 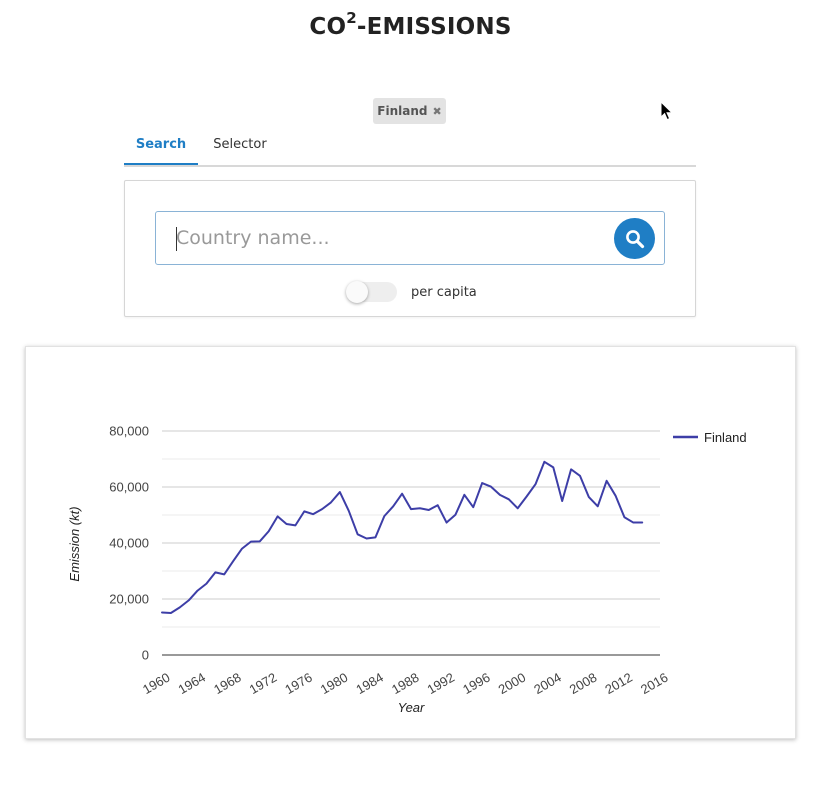 I want to click on x-tick-label: 2004, so click(x=547, y=683).